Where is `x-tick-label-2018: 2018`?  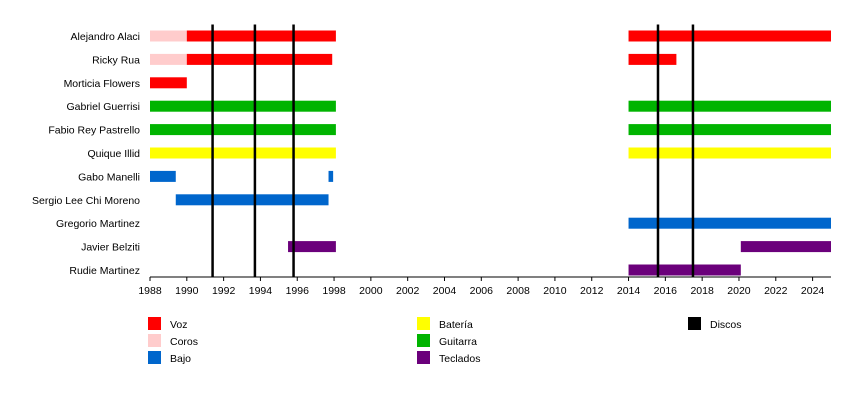
x-tick-label-2018: 2018 is located at coordinates (702, 291).